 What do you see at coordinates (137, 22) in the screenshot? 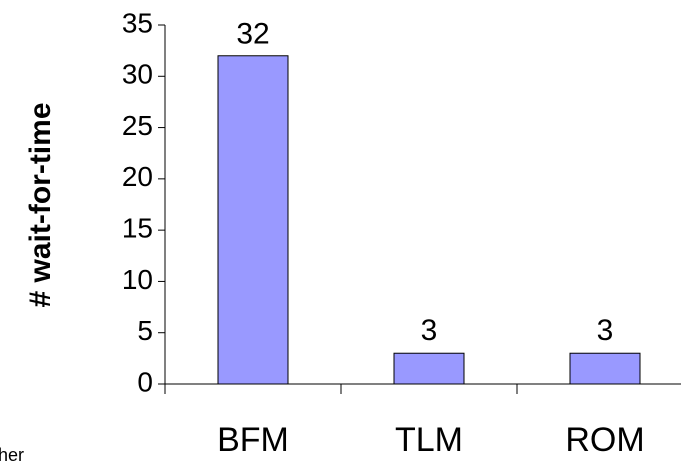
I see `y-tick-label: 35` at bounding box center [137, 22].